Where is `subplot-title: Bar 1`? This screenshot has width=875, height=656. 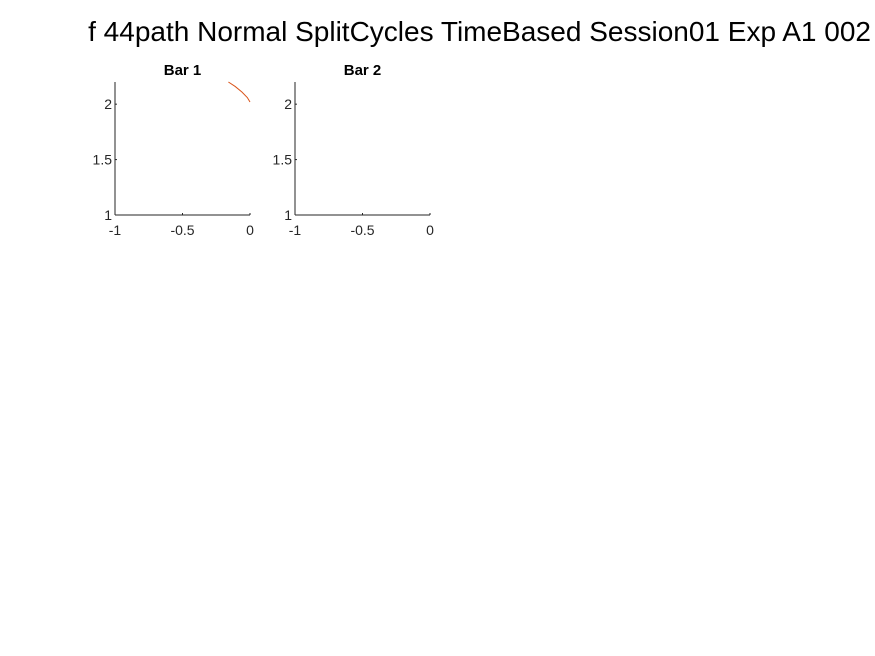
subplot-title: Bar 1 is located at coordinates (183, 70).